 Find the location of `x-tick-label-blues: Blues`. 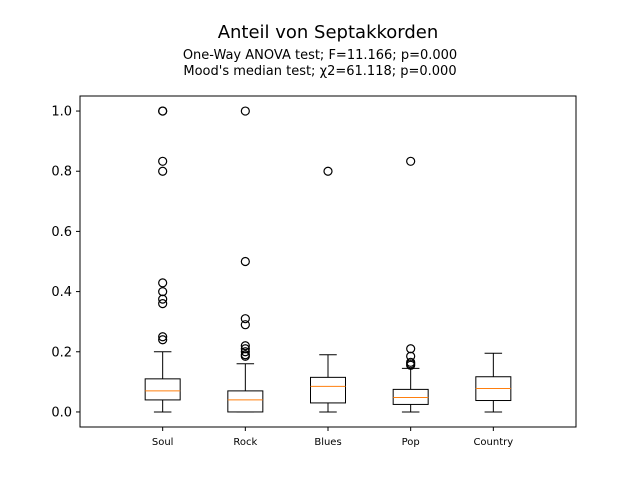

x-tick-label-blues: Blues is located at coordinates (327, 442).